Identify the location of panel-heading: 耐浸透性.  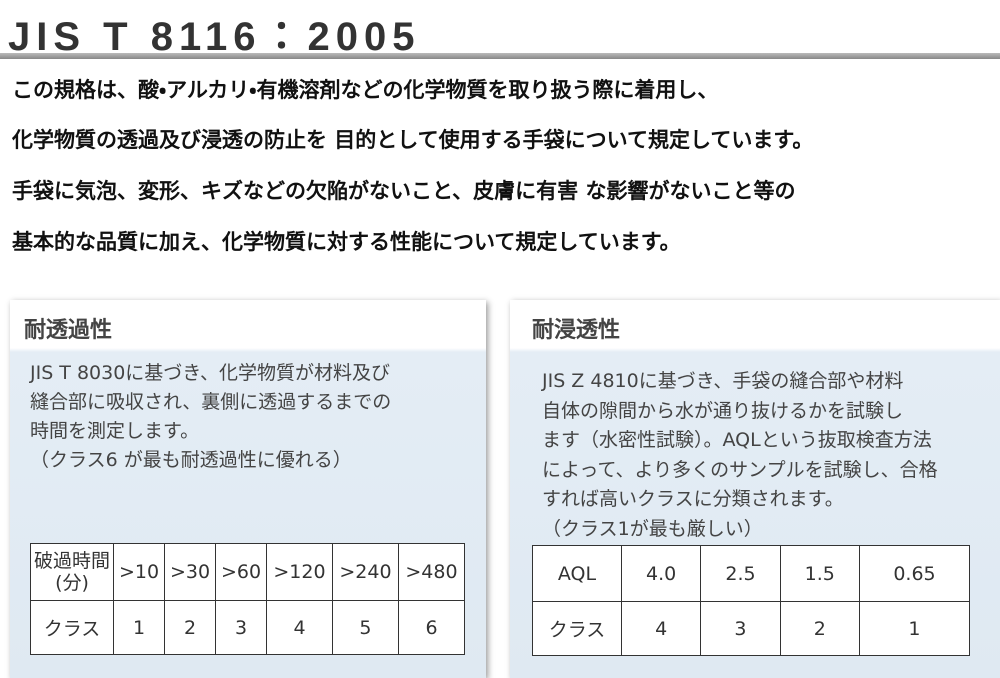
(576, 330).